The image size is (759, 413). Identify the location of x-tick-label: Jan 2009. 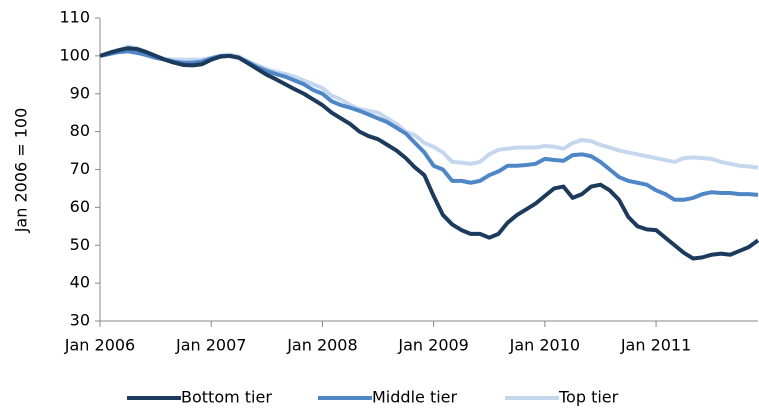
(432, 345).